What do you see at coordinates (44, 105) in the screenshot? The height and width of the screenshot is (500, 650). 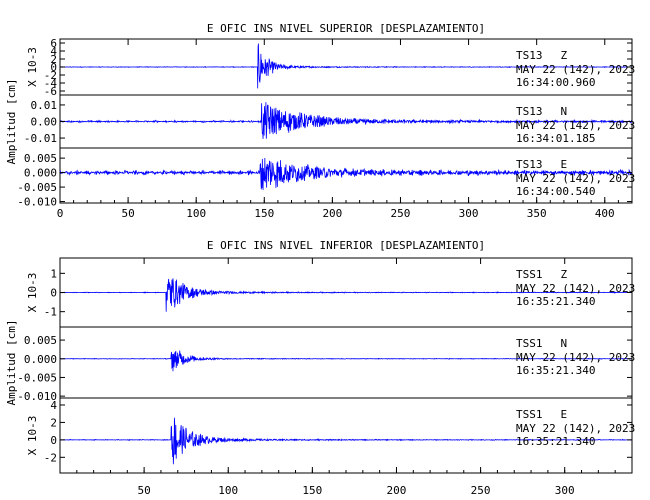 I see `y-tick-label: 0.01` at bounding box center [44, 105].